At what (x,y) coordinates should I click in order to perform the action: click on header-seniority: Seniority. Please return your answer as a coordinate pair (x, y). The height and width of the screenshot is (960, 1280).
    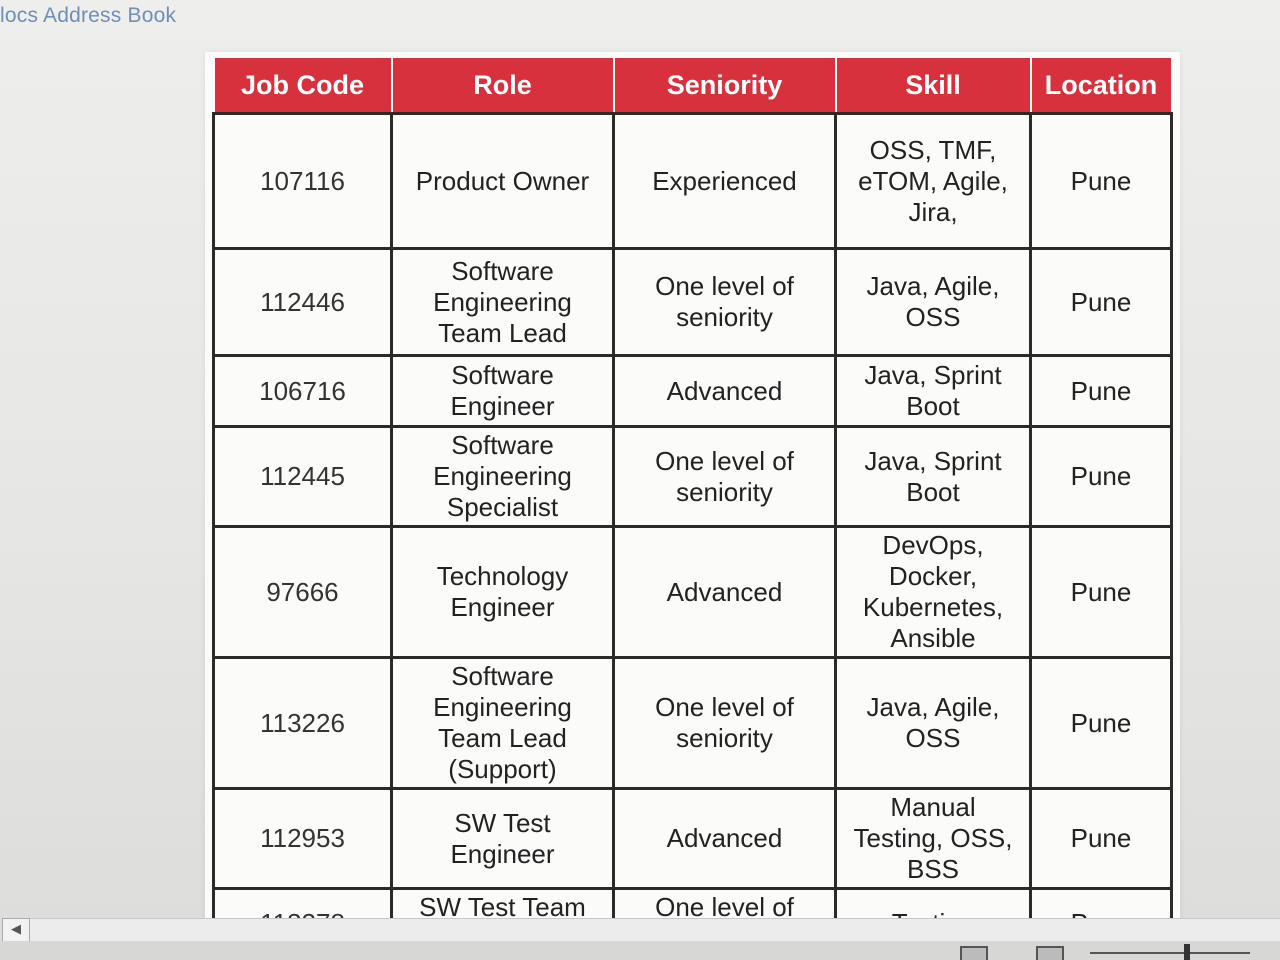
    Looking at the image, I should click on (724, 85).